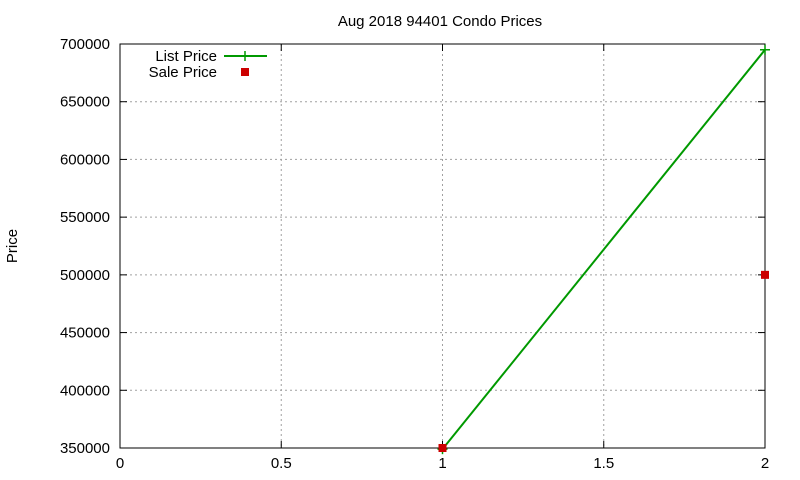 This screenshot has height=480, width=800. Describe the element at coordinates (85, 102) in the screenshot. I see `y-tick-label: 650000` at that location.